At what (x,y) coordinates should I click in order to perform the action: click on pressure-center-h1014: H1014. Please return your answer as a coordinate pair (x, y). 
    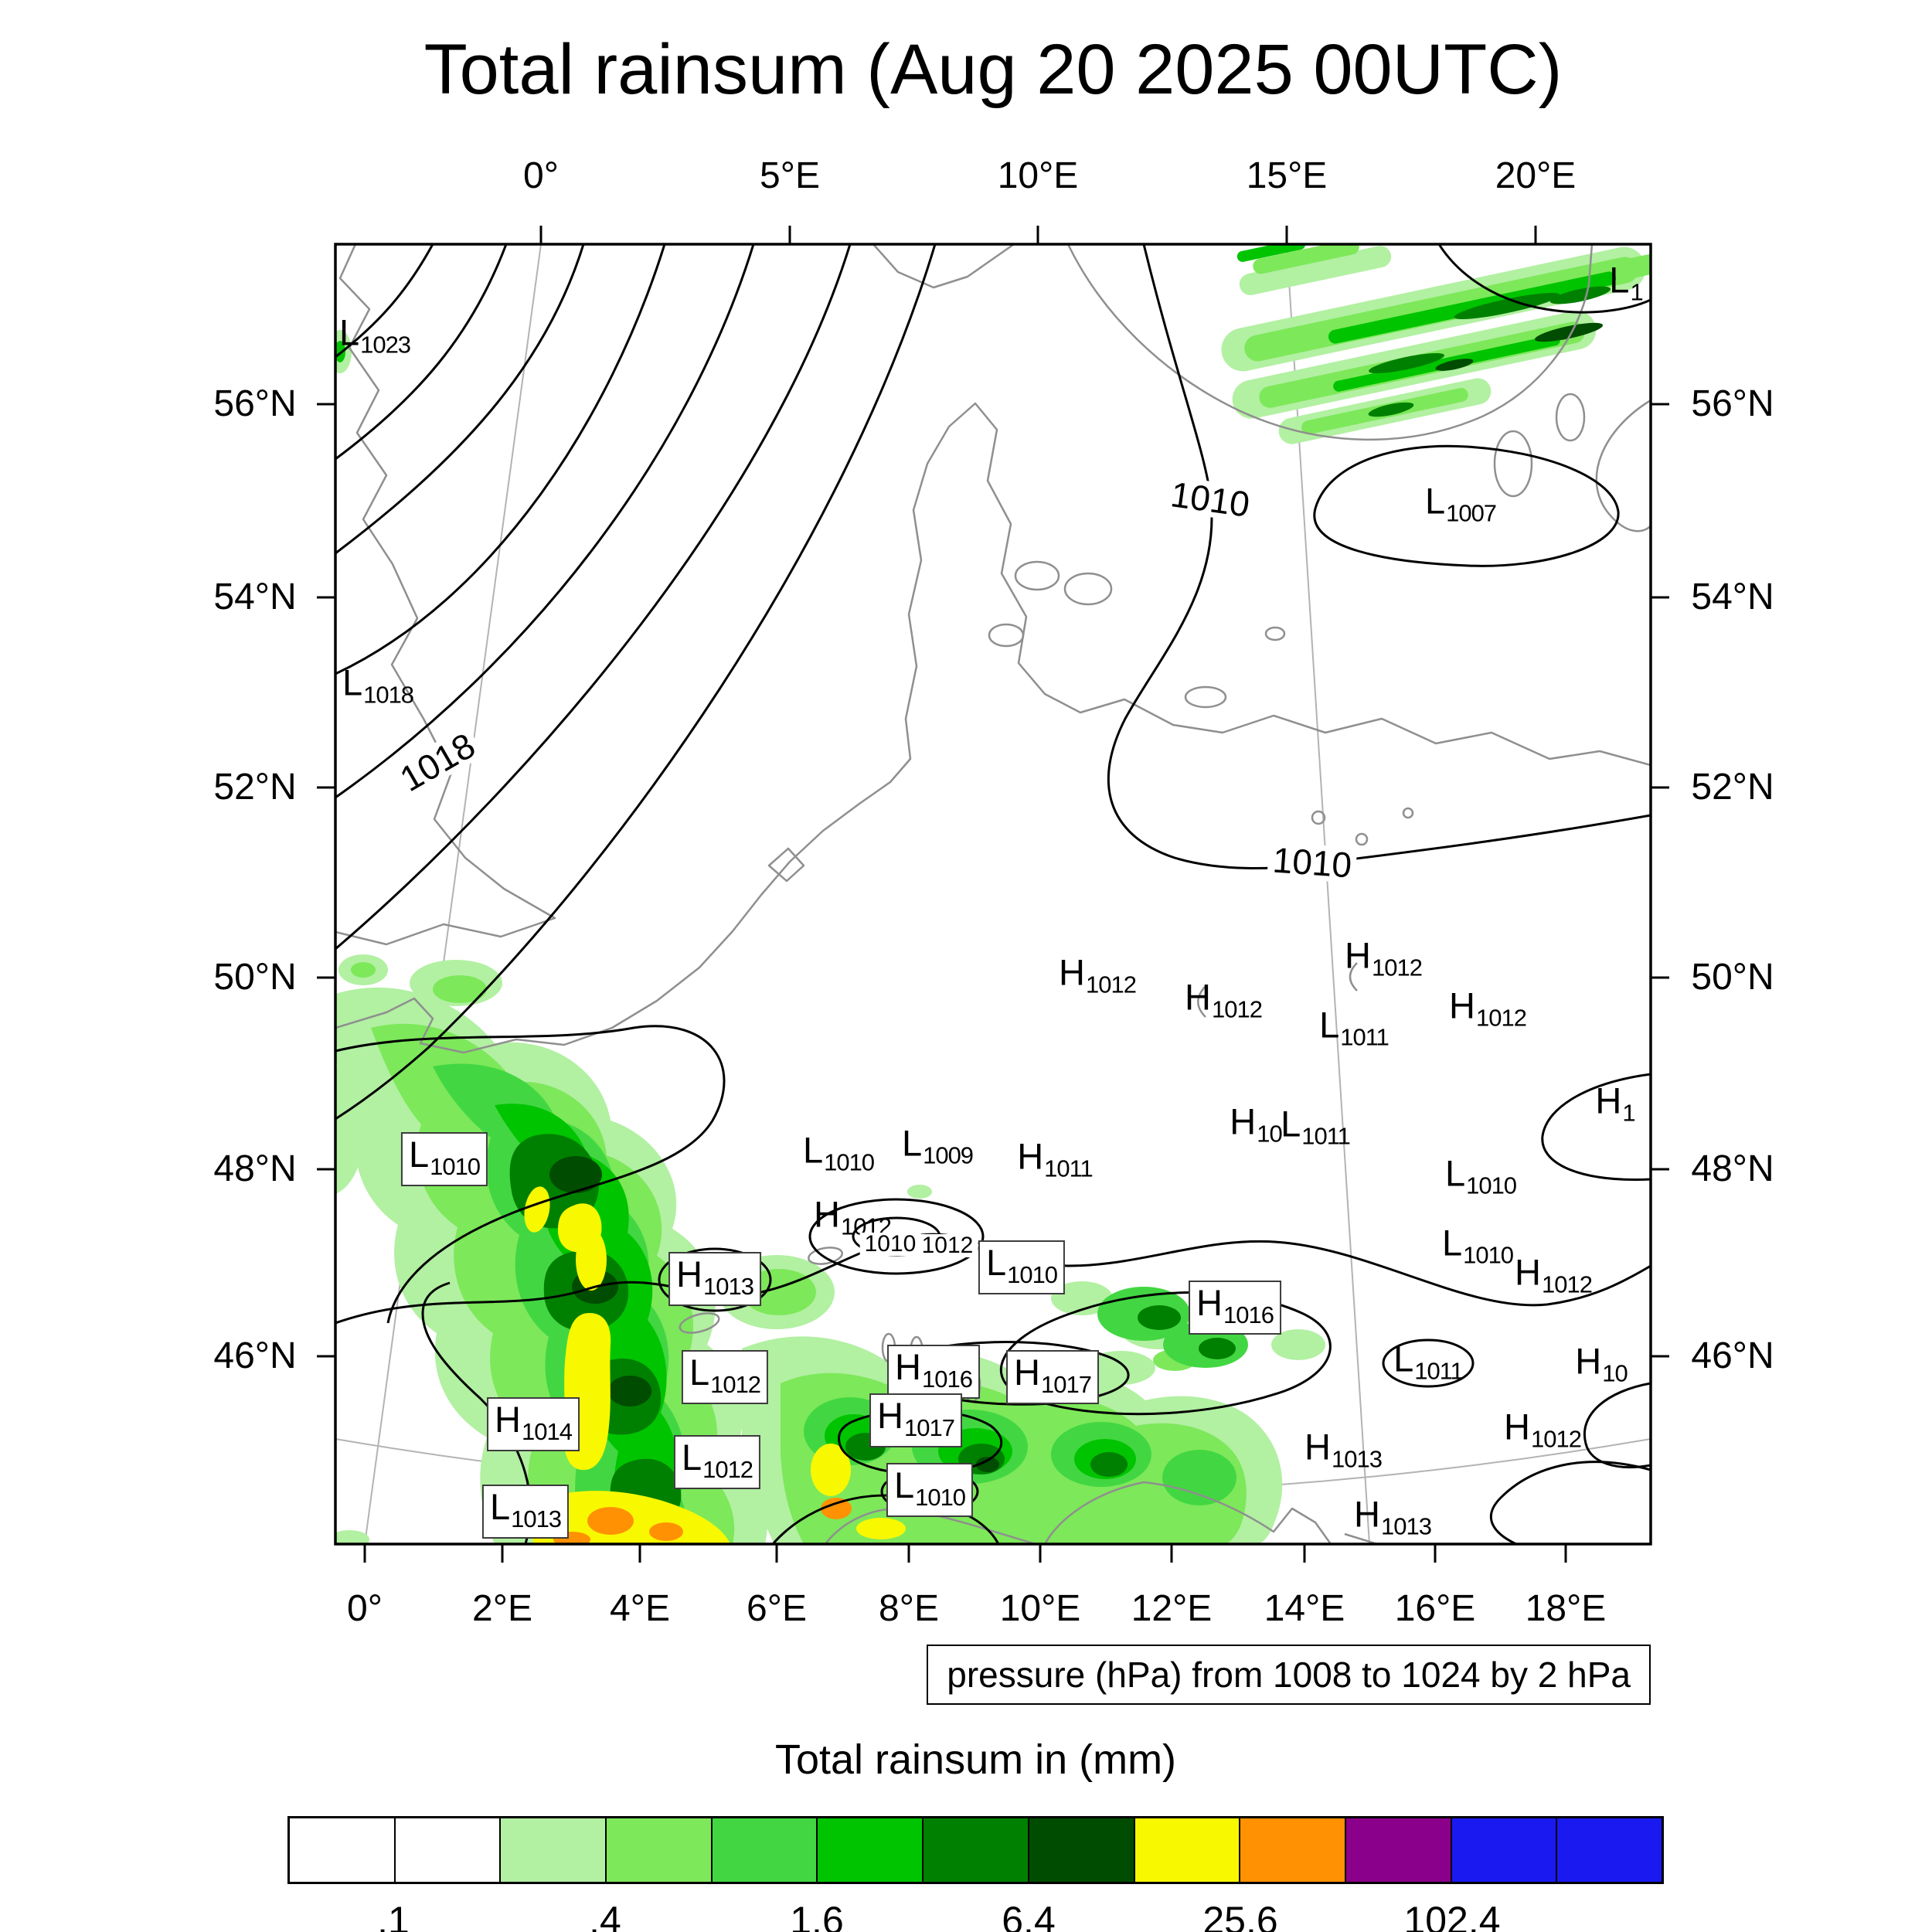
    Looking at the image, I should click on (533, 1424).